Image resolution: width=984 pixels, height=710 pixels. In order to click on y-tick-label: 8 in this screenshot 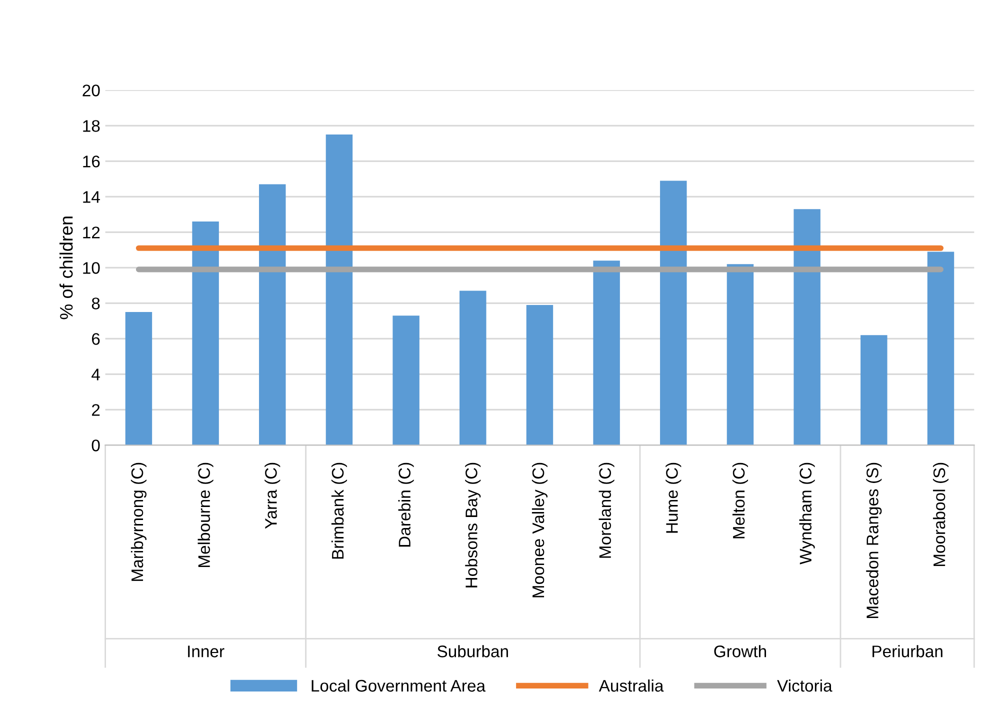, I will do `click(96, 304)`.